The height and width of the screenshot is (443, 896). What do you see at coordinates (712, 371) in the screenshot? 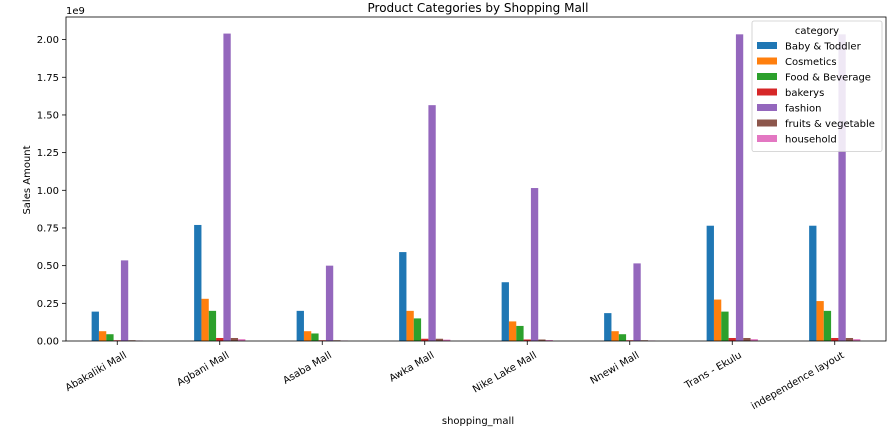
I see `x-tick-label: Trans - Ekulu` at bounding box center [712, 371].